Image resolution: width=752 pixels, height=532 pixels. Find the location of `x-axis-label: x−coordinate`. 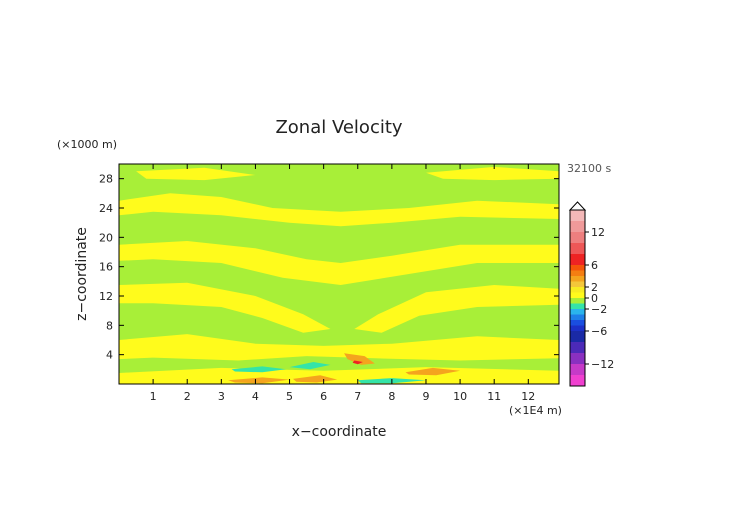

x-axis-label: x−coordinate is located at coordinates (339, 432).